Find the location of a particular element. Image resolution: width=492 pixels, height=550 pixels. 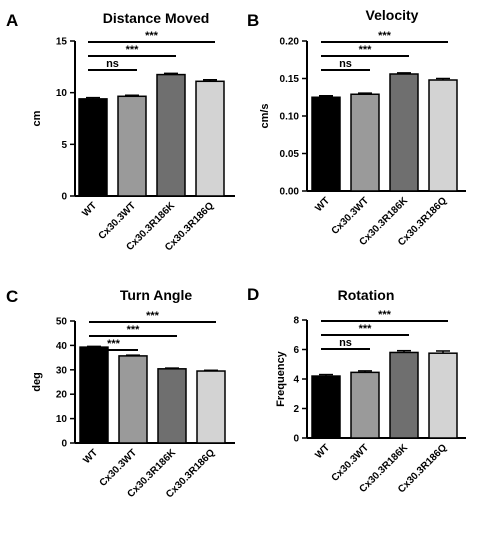

panel-title-c: Turn Angle is located at coordinates (156, 295).